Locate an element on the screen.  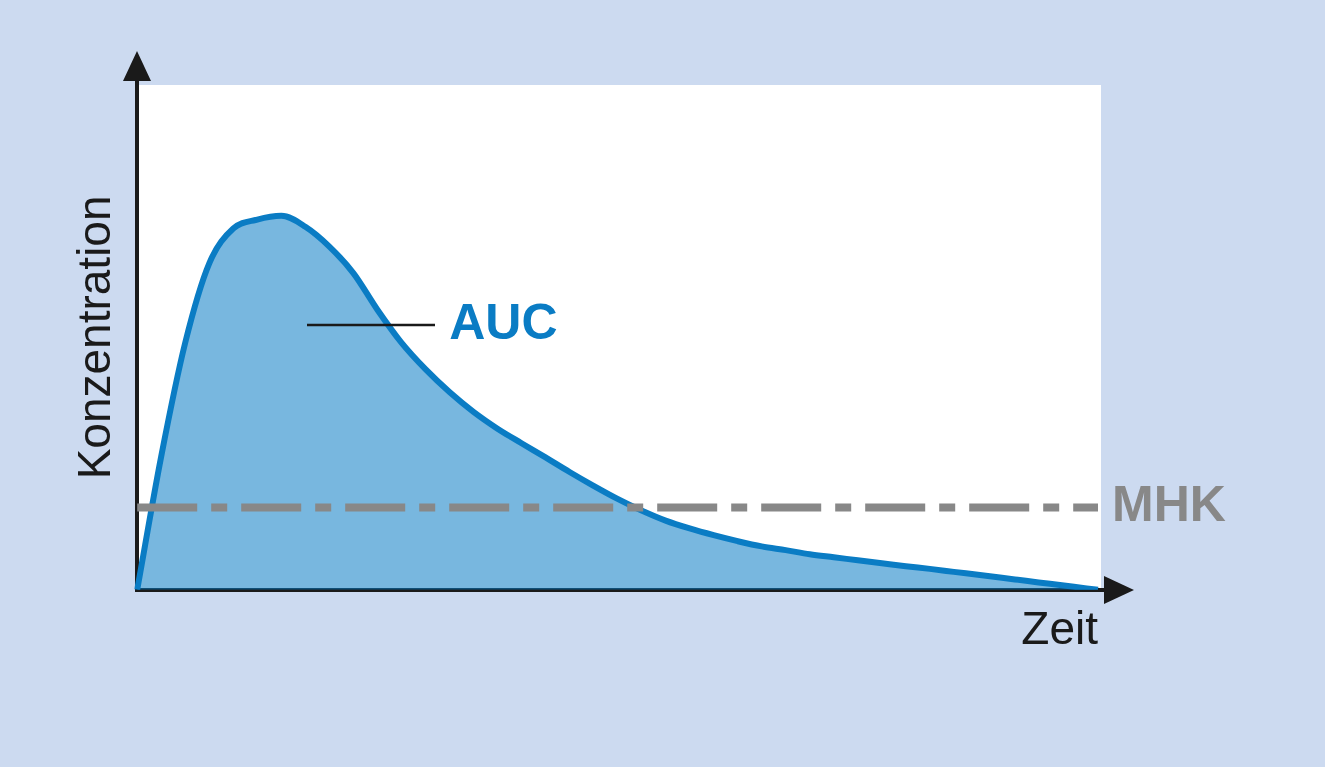
annotation: AUC is located at coordinates (503, 321).